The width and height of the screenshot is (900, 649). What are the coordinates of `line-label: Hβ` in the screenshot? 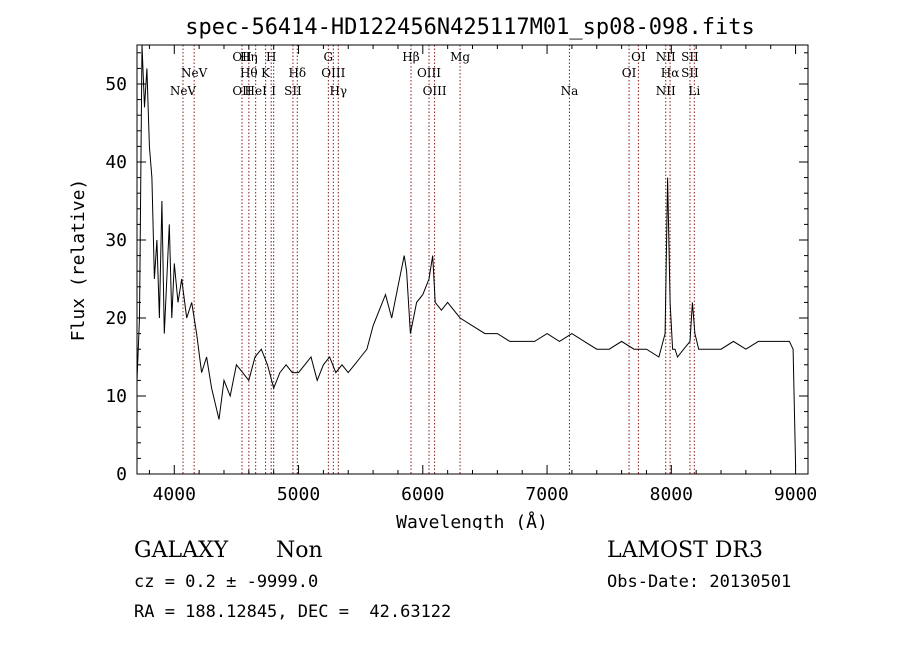 It's located at (410, 57).